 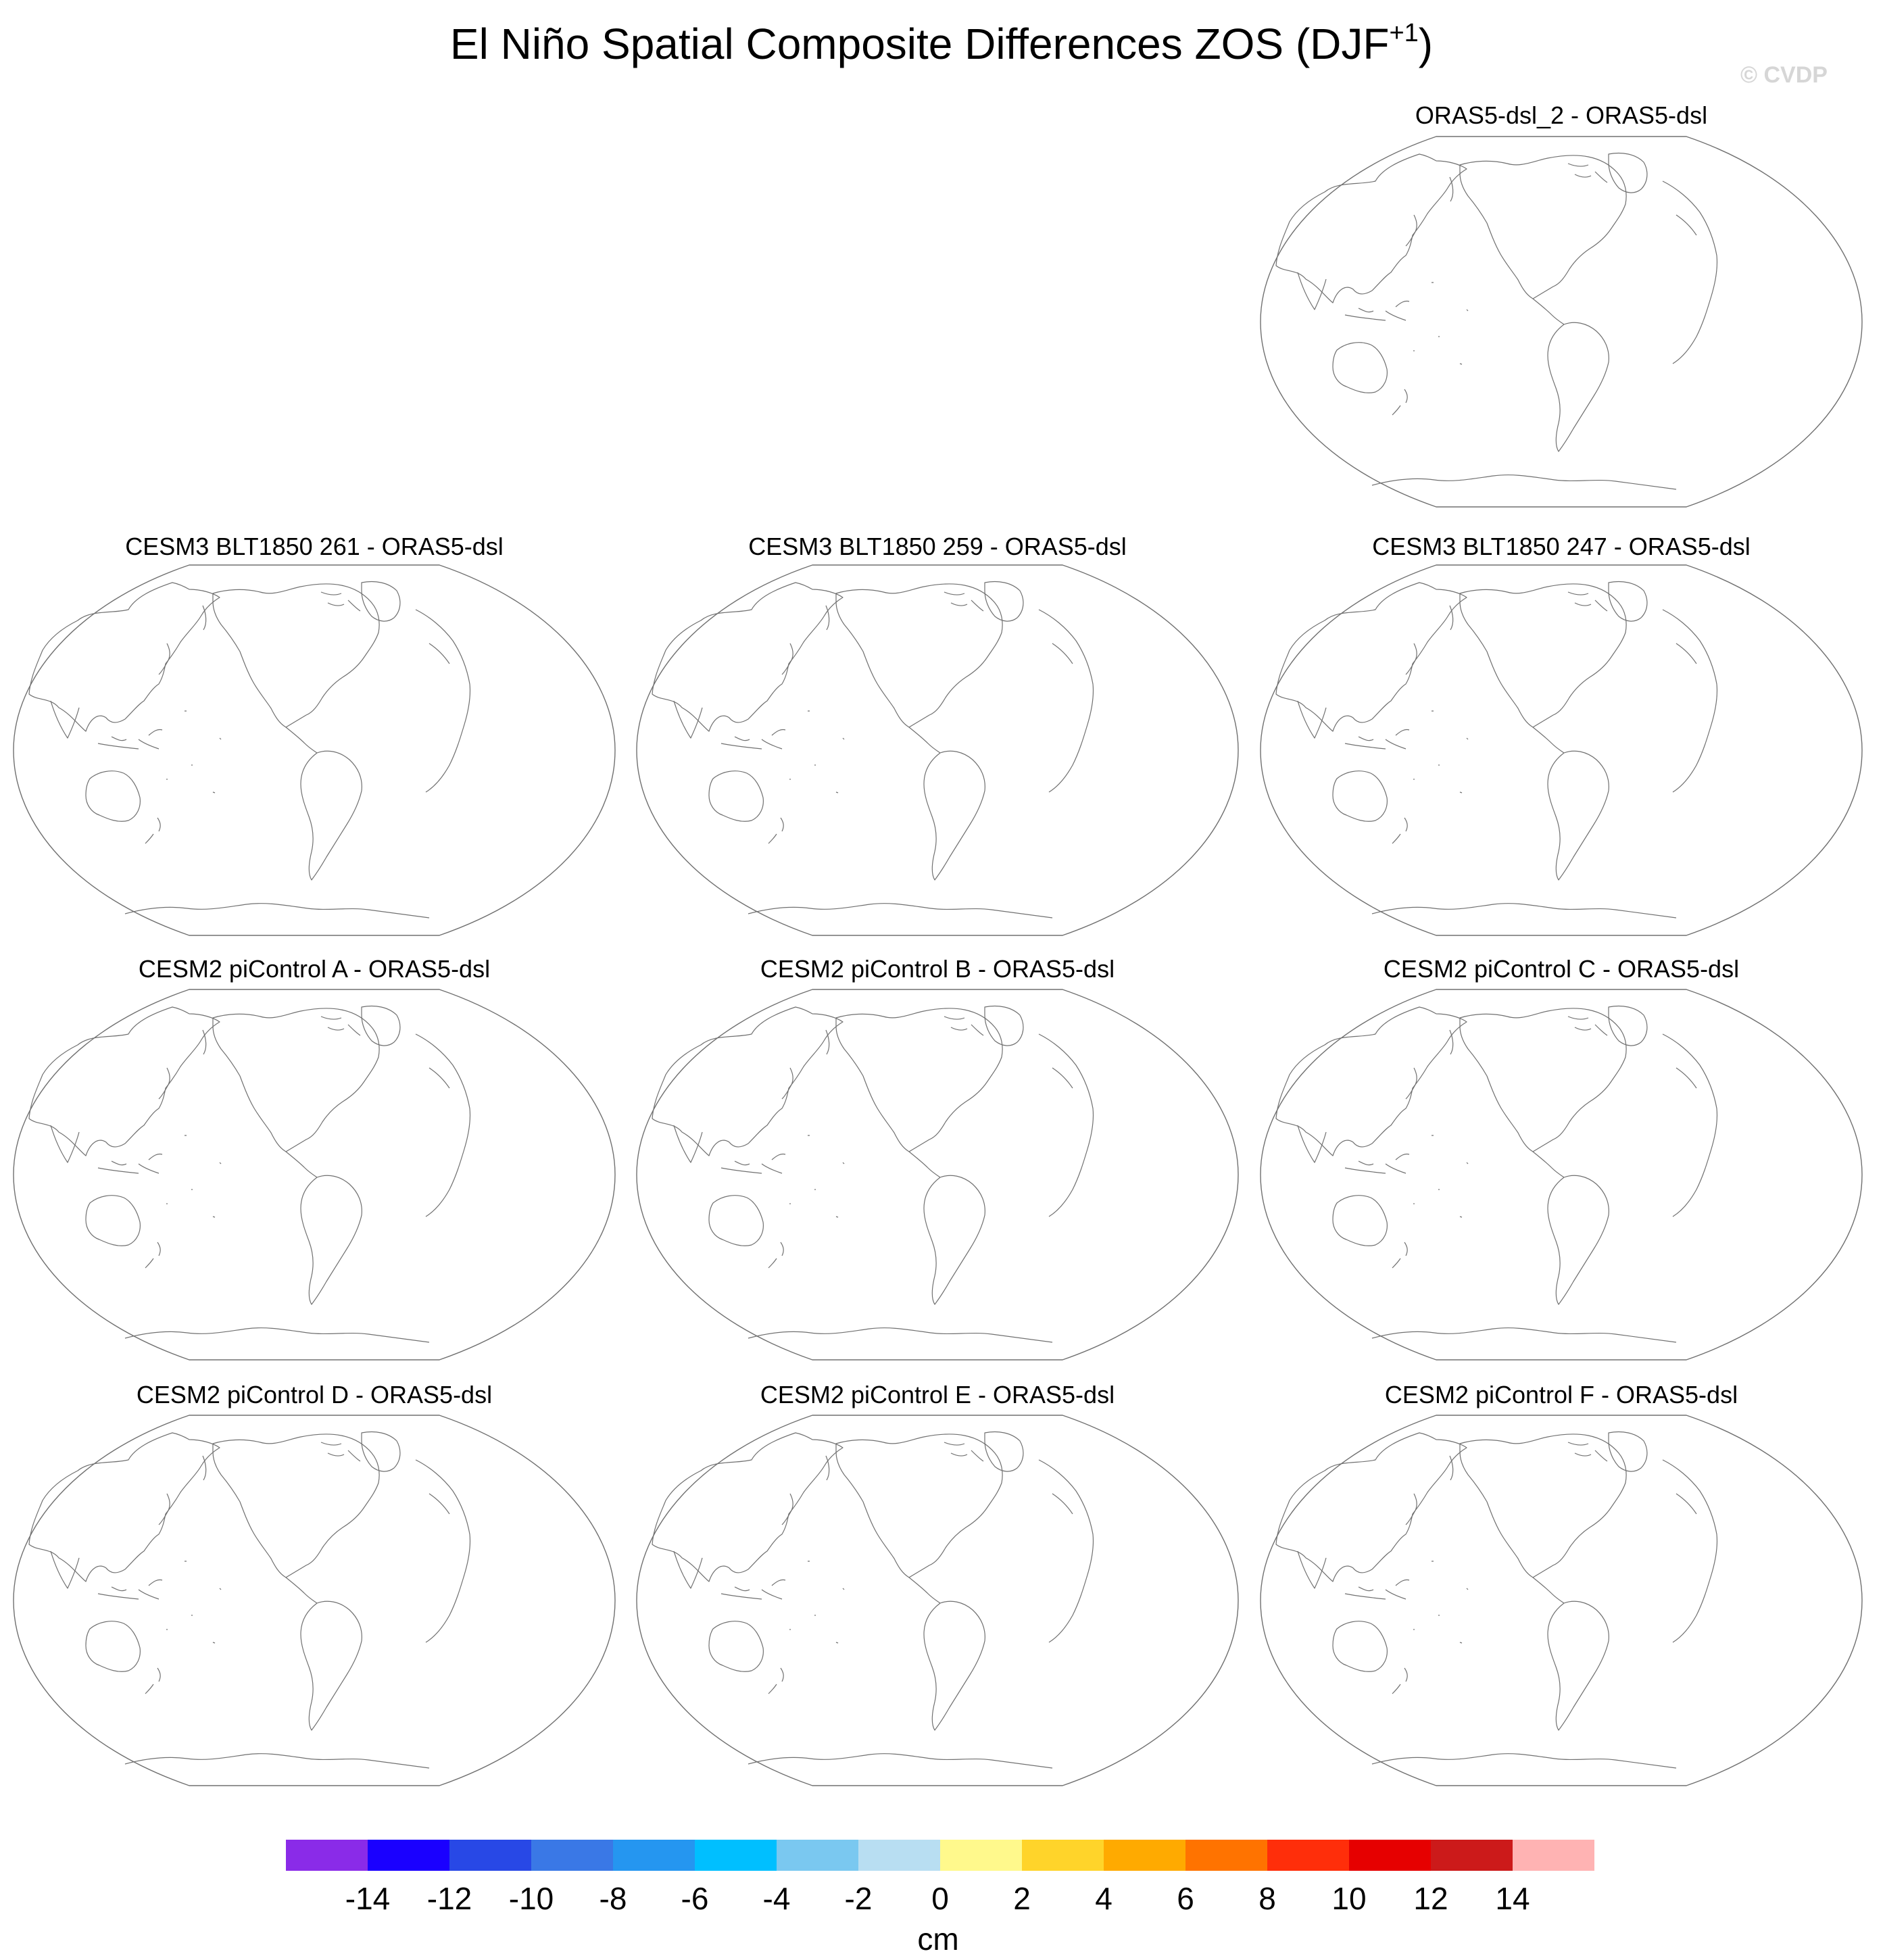 What do you see at coordinates (1103, 1898) in the screenshot?
I see `colorbar-tick-label: 4` at bounding box center [1103, 1898].